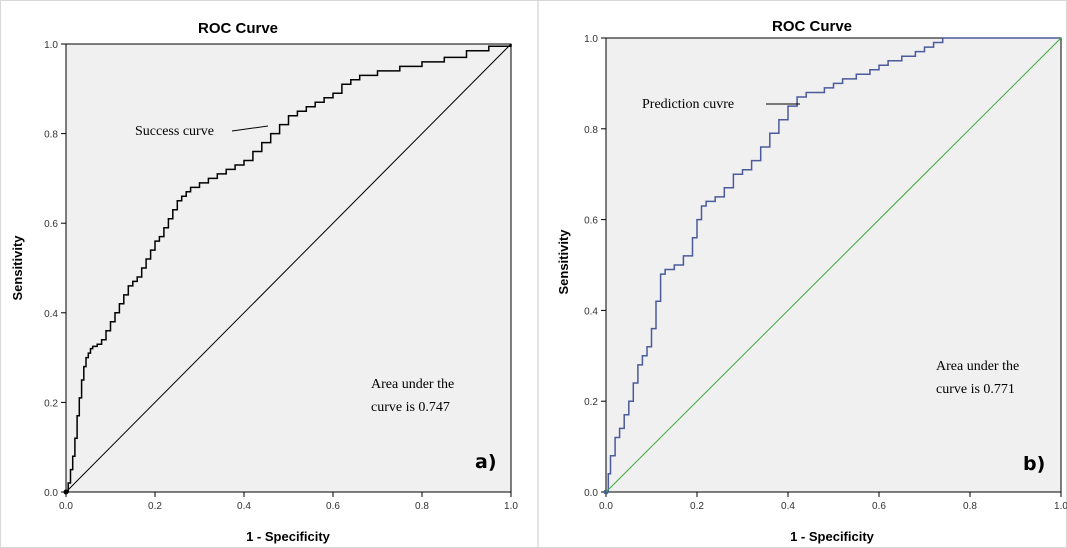 The height and width of the screenshot is (548, 1067). What do you see at coordinates (486, 462) in the screenshot?
I see `panel-label: a)` at bounding box center [486, 462].